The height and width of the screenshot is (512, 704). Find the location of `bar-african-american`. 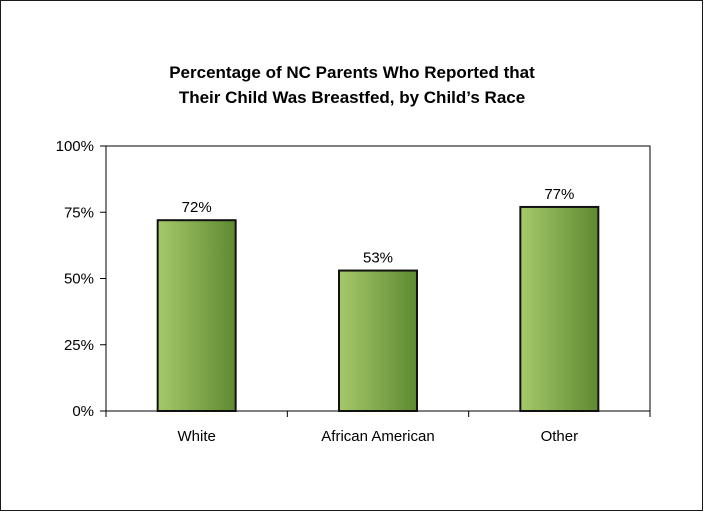

bar-african-american is located at coordinates (378, 340).